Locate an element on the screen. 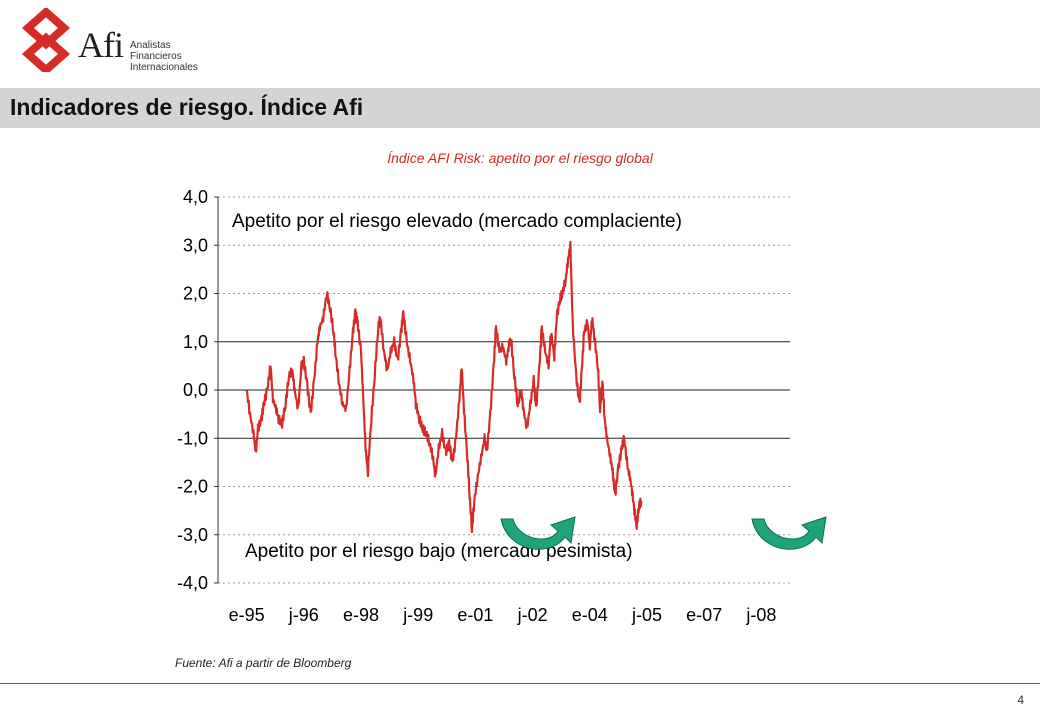 This screenshot has width=1040, height=720. rebound-arrow-2008 is located at coordinates (789, 533).